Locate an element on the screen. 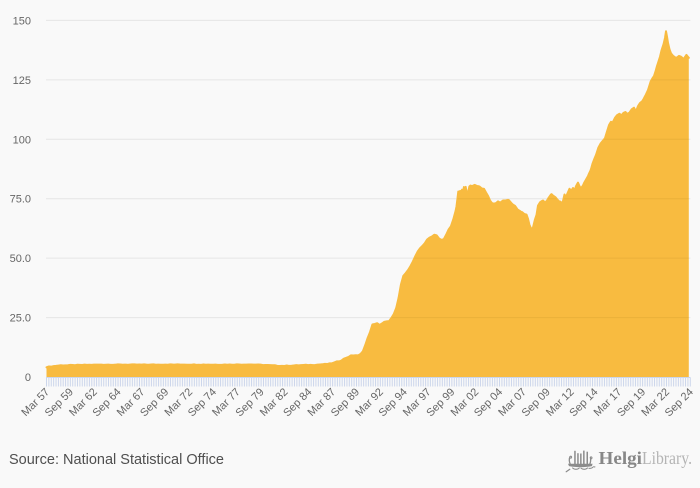  svg-text: Library. is located at coordinates (667, 458).